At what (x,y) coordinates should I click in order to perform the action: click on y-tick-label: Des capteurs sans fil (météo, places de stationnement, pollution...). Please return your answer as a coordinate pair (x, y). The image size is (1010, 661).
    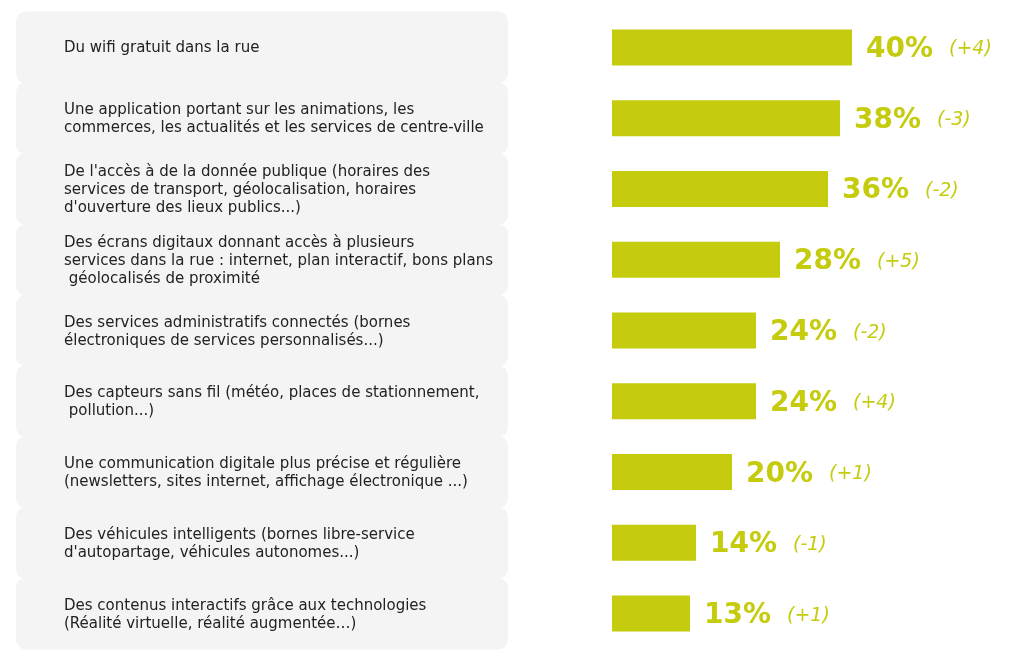
    Looking at the image, I should click on (272, 401).